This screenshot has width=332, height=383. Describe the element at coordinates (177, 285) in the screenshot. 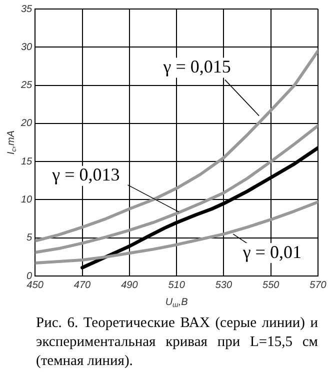

I see `x-tick-label: 510` at that location.